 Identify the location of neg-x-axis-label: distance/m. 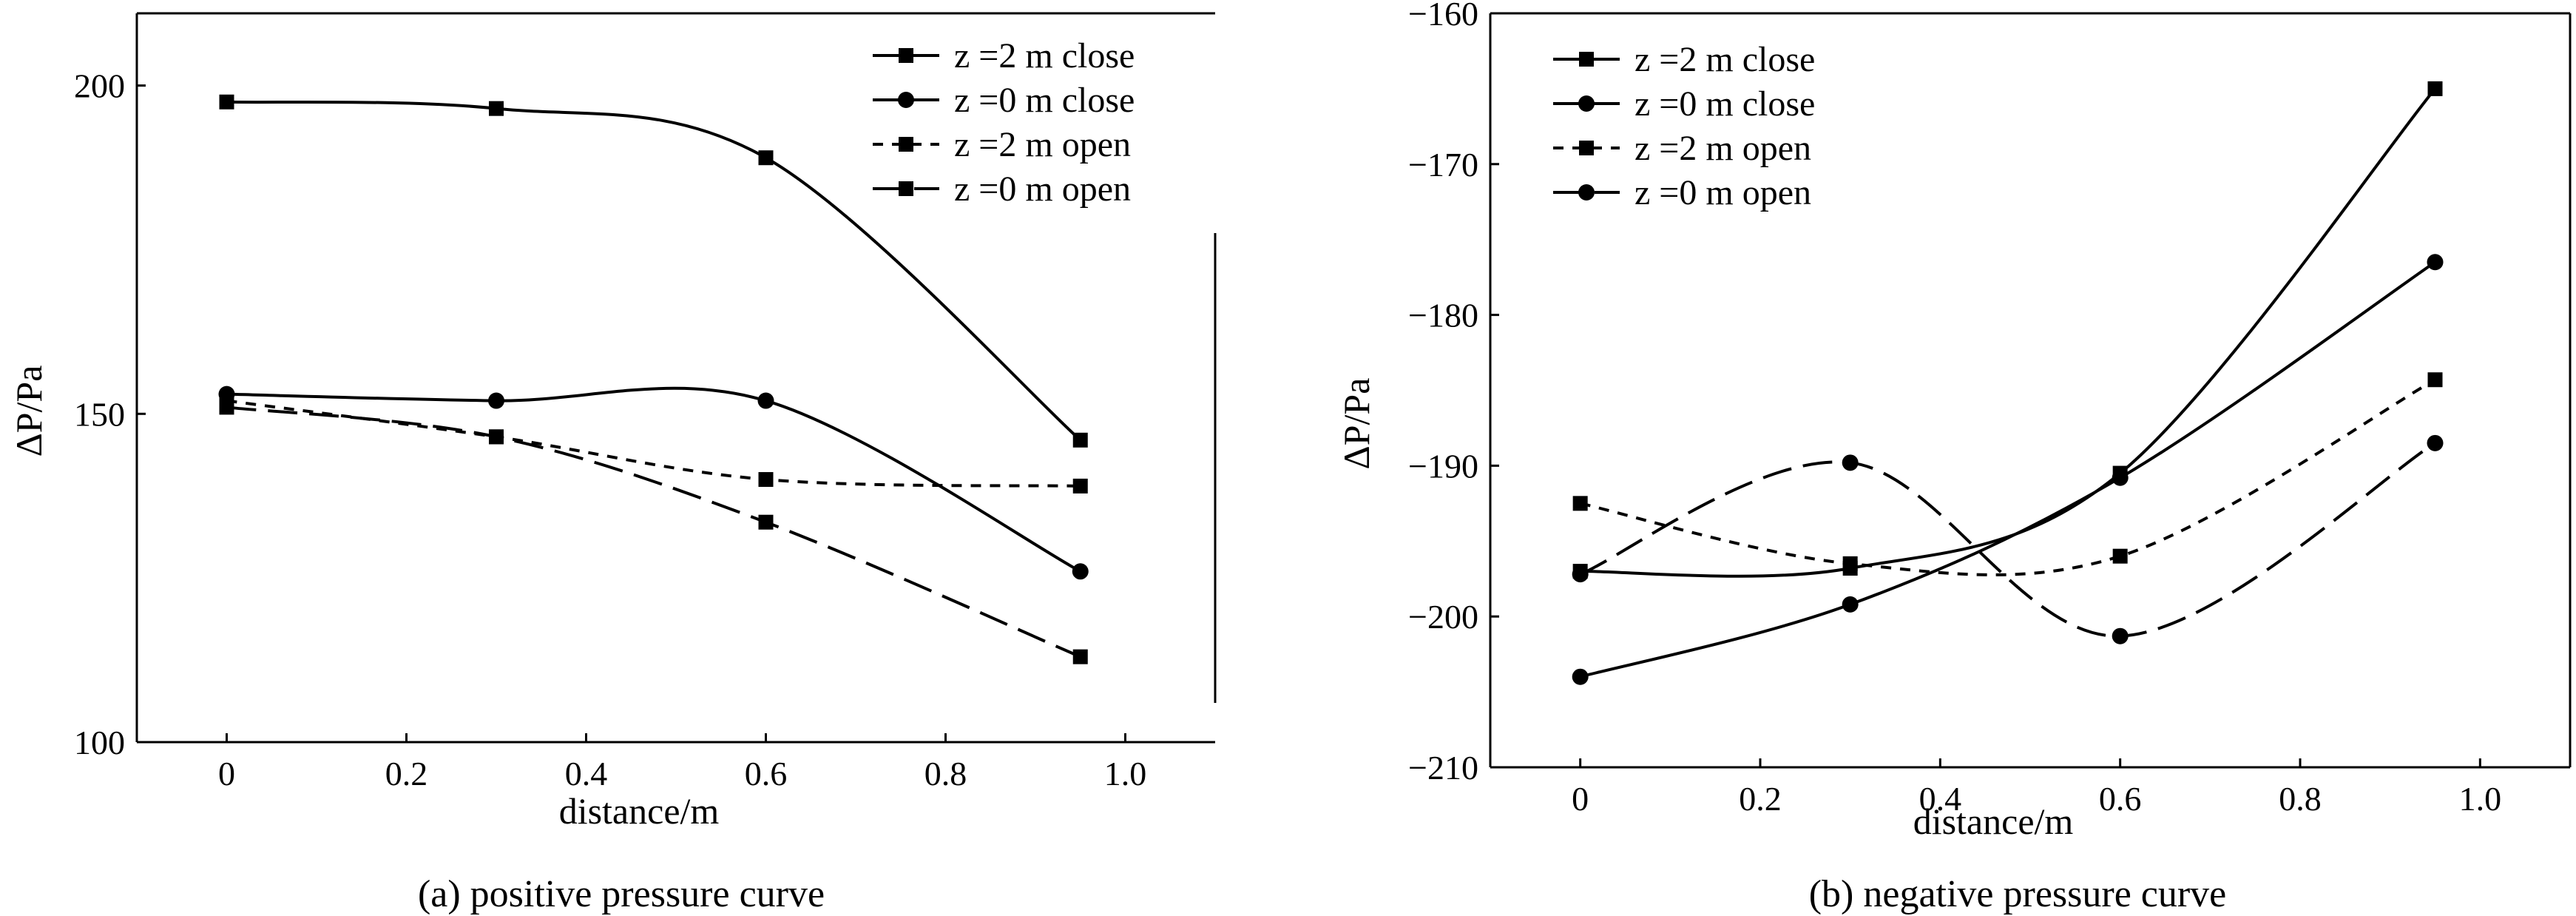
(1993, 822).